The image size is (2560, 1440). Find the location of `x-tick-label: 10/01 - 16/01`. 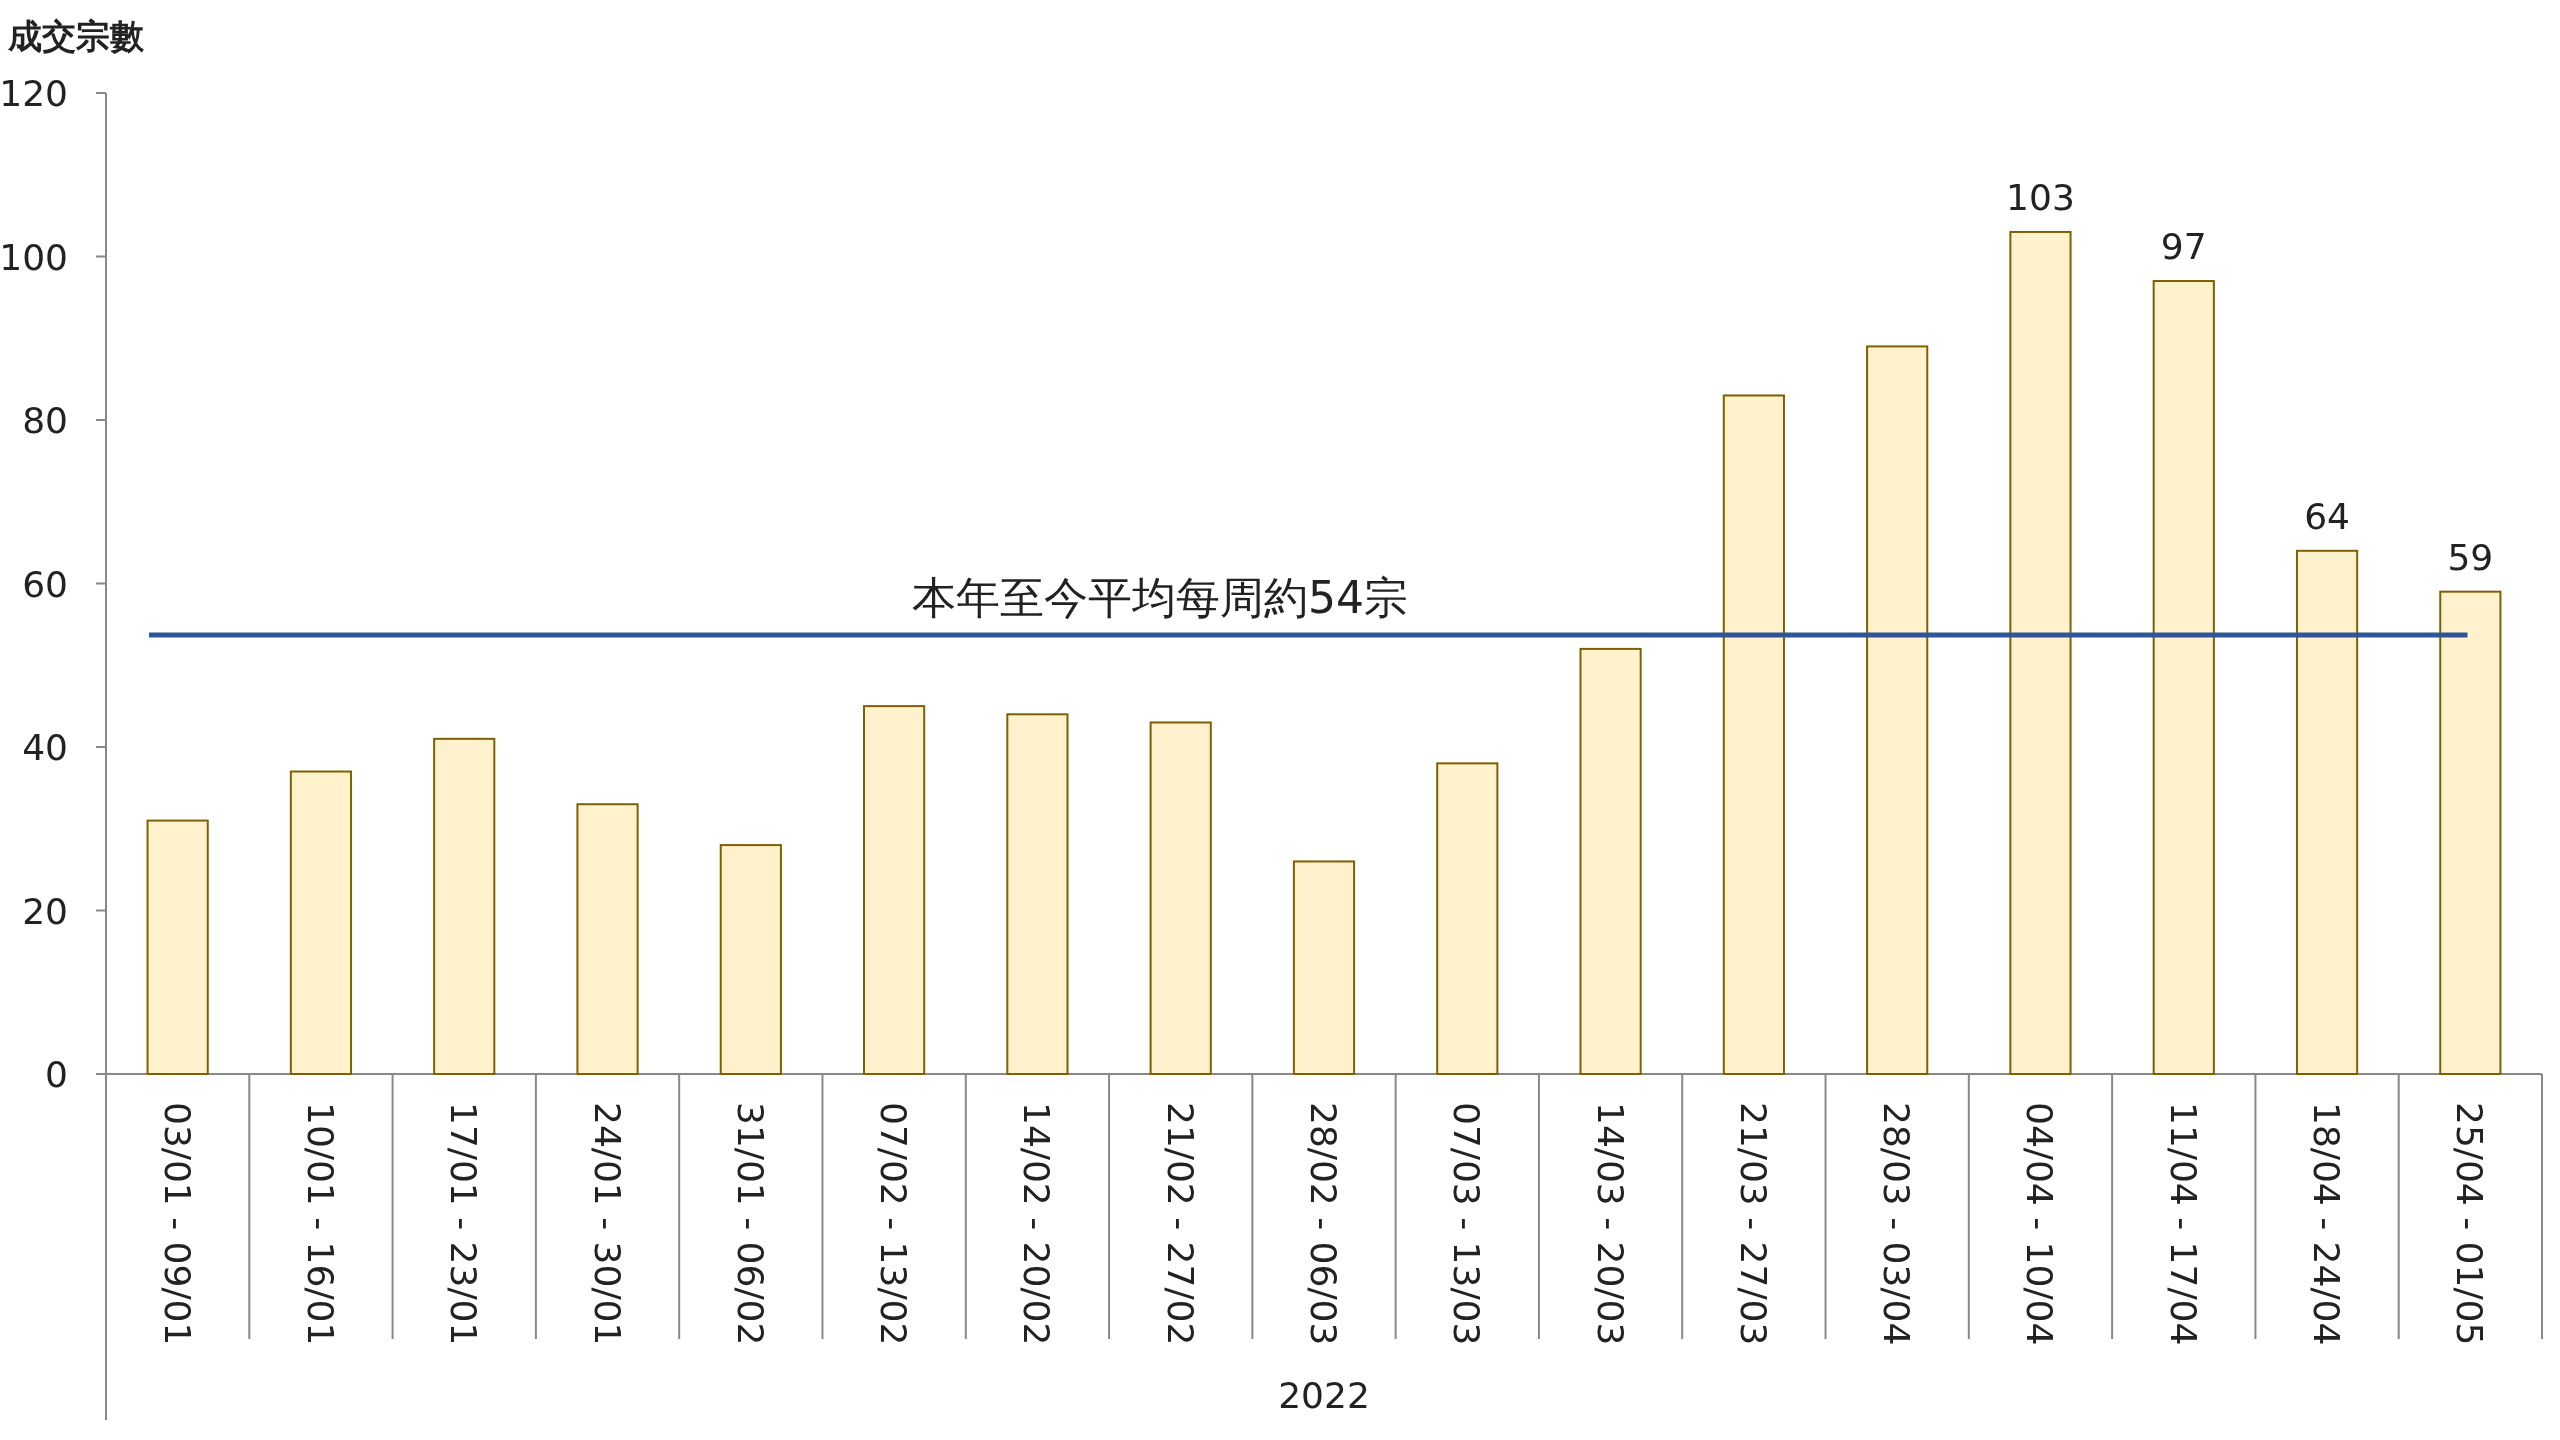

x-tick-label: 10/01 - 16/01 is located at coordinates (320, 1224).